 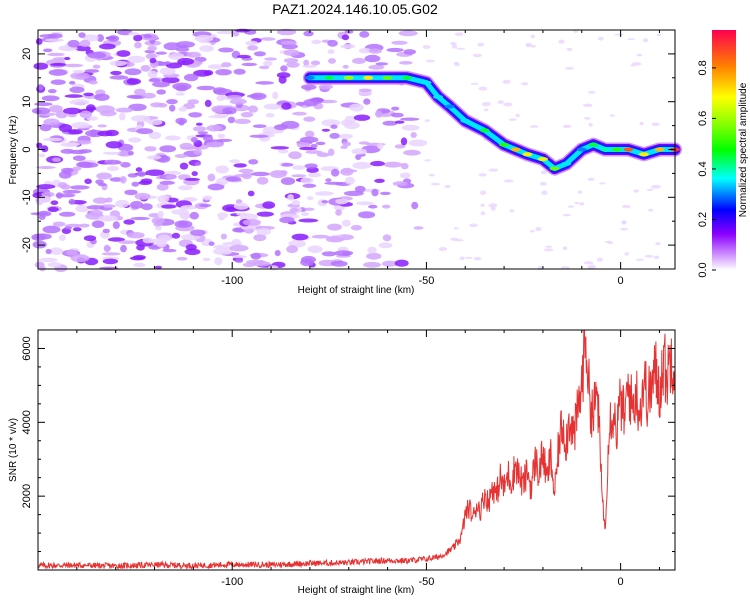 What do you see at coordinates (356, 290) in the screenshot?
I see `spectrogram-x-axis-label: Height of straight line (km)` at bounding box center [356, 290].